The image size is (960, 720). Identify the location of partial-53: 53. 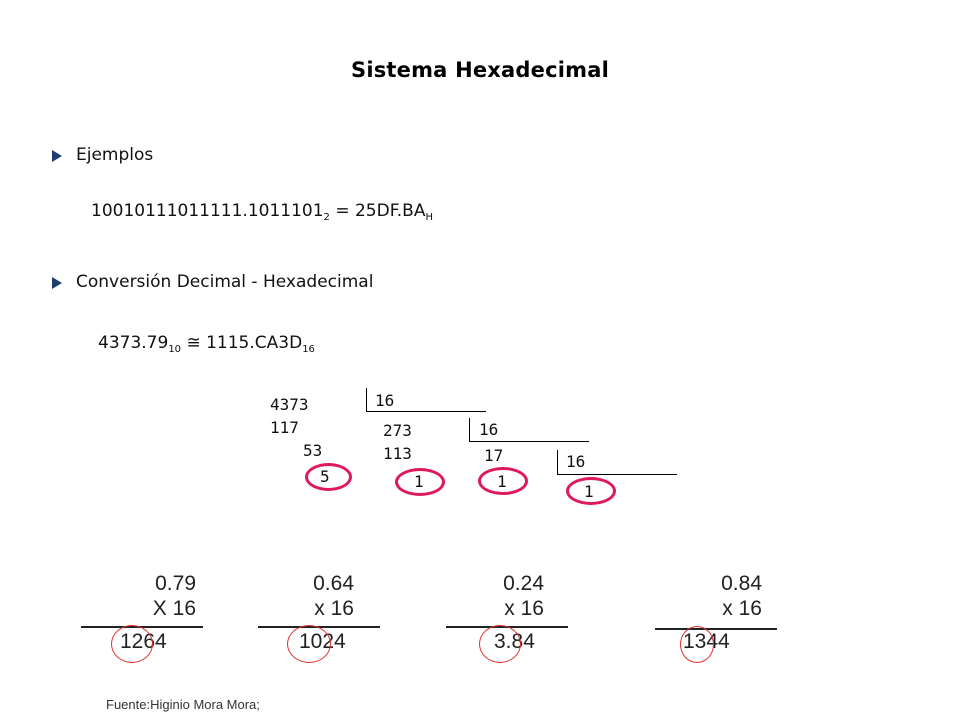
(313, 450).